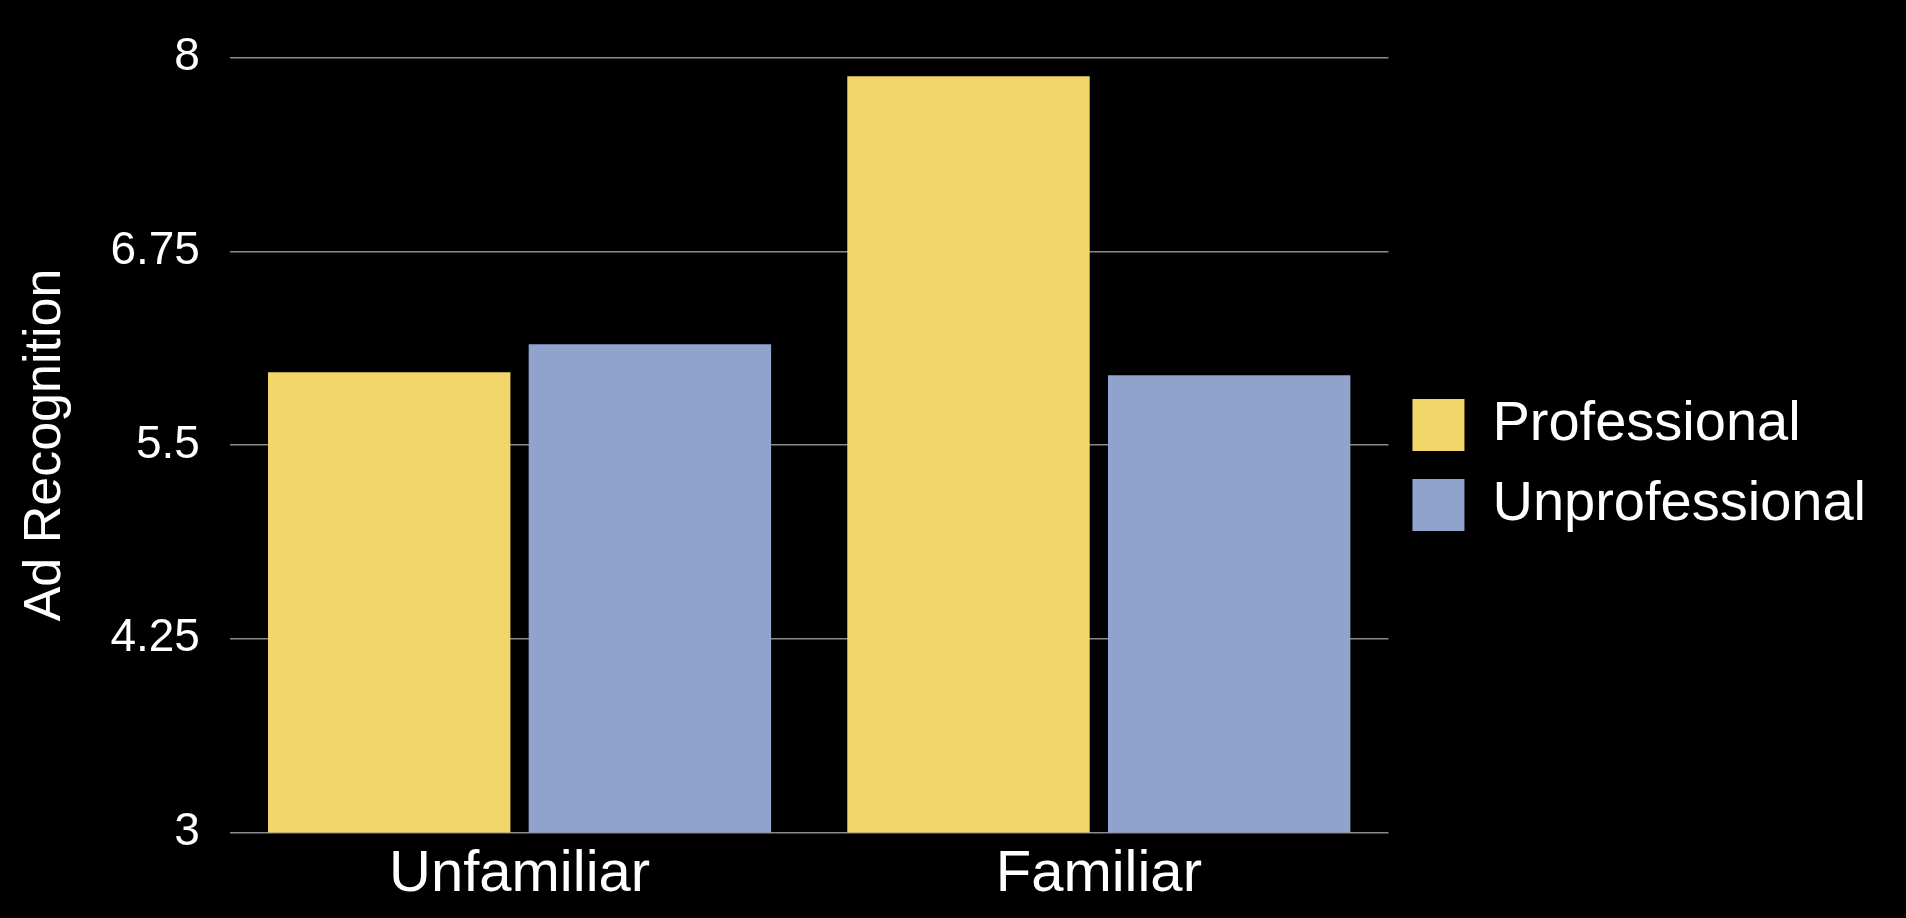  Describe the element at coordinates (1679, 501) in the screenshot. I see `legend-label: Unprofessional` at that location.